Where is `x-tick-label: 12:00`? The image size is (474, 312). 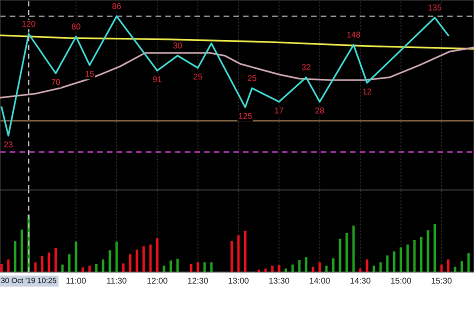 x-tick-label: 12:00 is located at coordinates (157, 281).